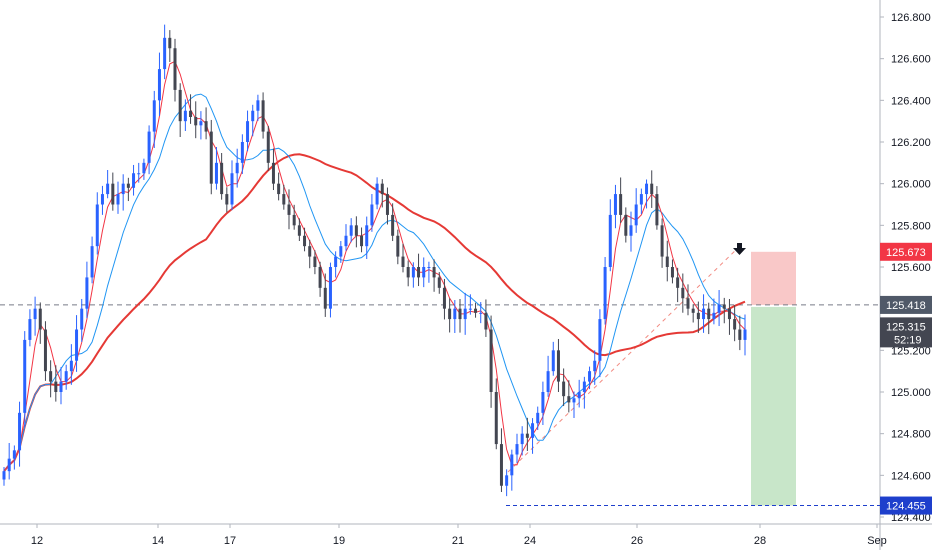 This screenshot has width=932, height=550. Describe the element at coordinates (877, 541) in the screenshot. I see `x-tick-label: Sep` at that location.